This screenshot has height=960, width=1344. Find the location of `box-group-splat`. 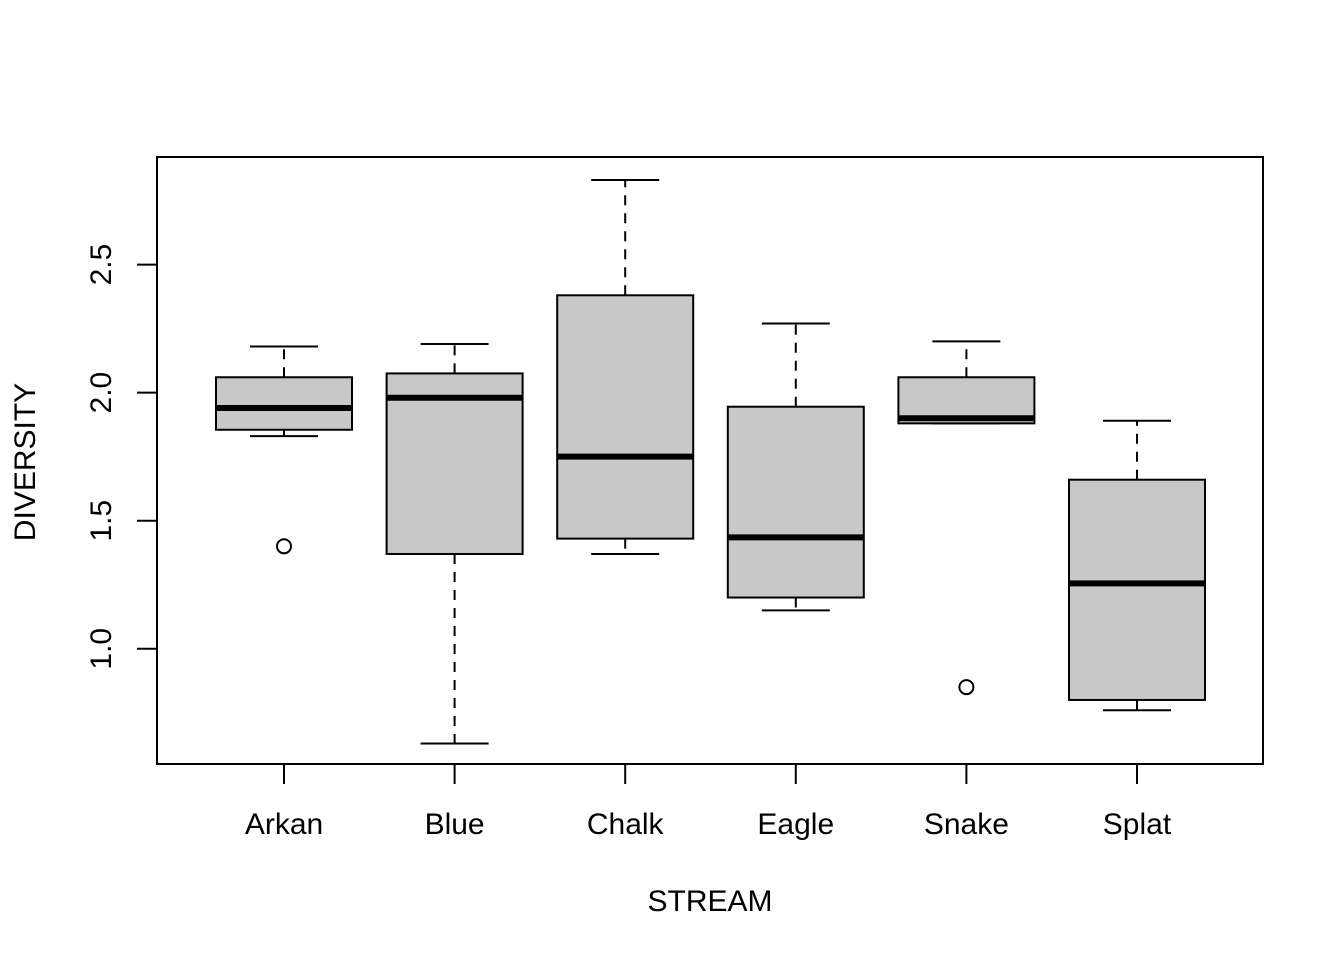

box-group-splat is located at coordinates (1137, 565).